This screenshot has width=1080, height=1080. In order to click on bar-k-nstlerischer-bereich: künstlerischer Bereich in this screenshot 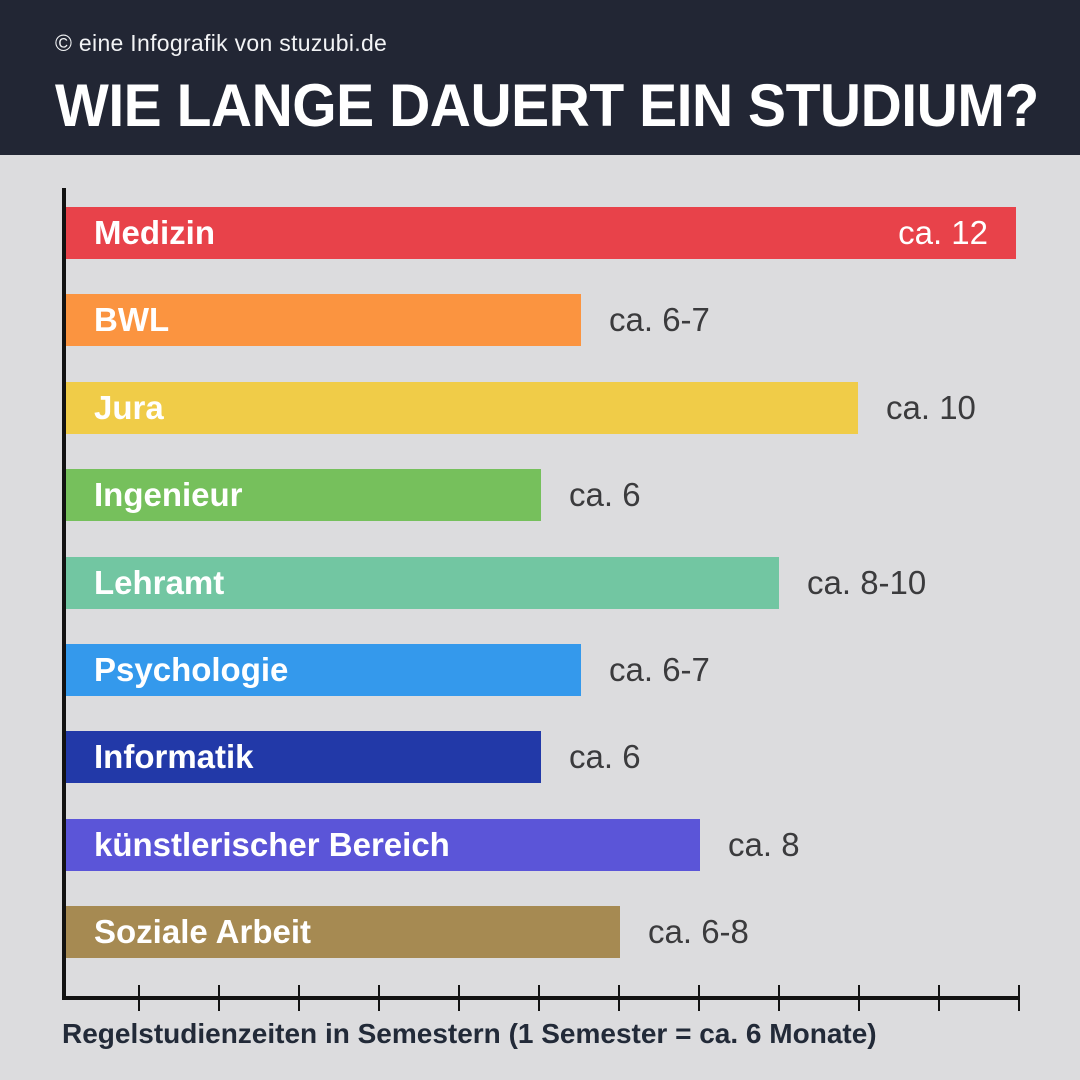, I will do `click(383, 844)`.